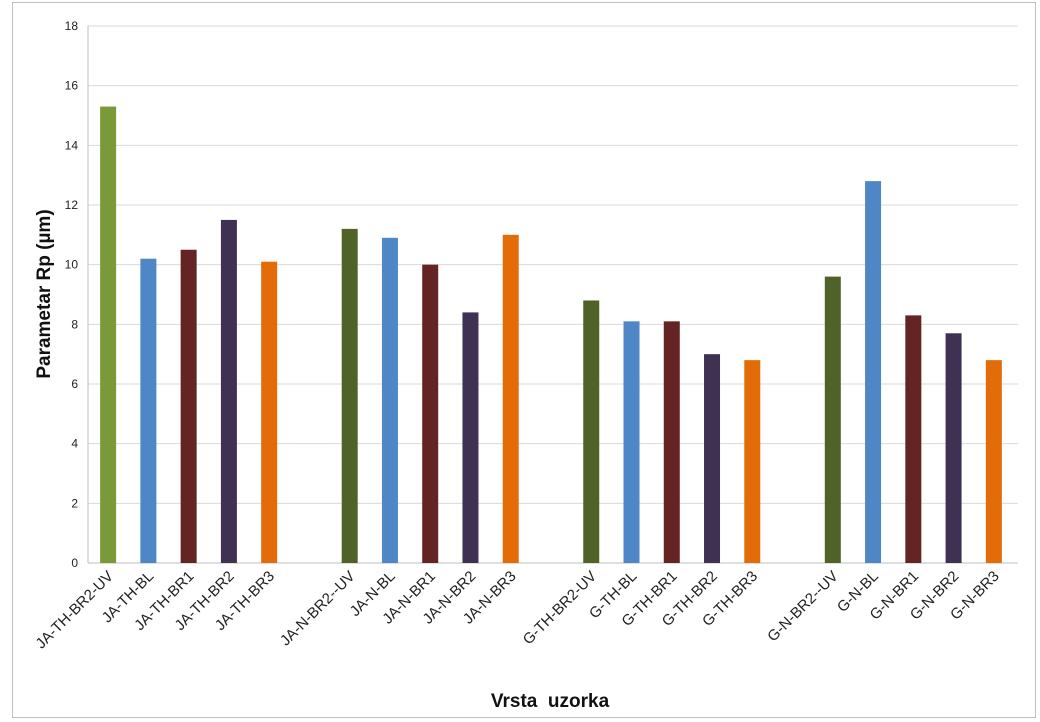  I want to click on y-tick-label: 8, so click(74, 324).